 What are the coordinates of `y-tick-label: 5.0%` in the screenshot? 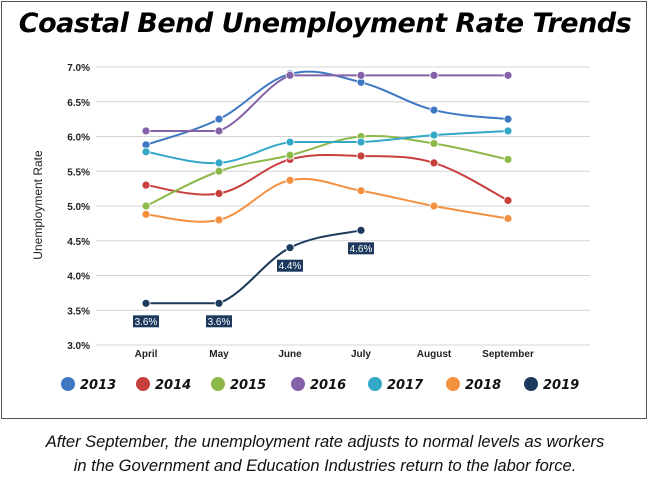 It's located at (78, 207).